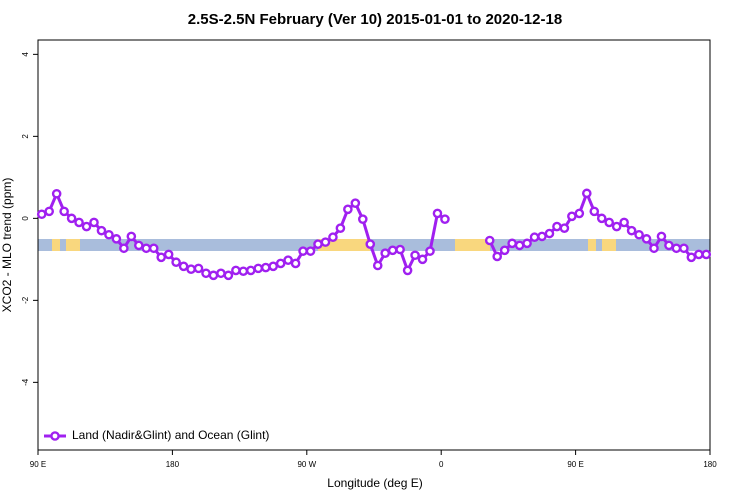 This screenshot has height=500, width=750. I want to click on legend-marker, so click(55, 436).